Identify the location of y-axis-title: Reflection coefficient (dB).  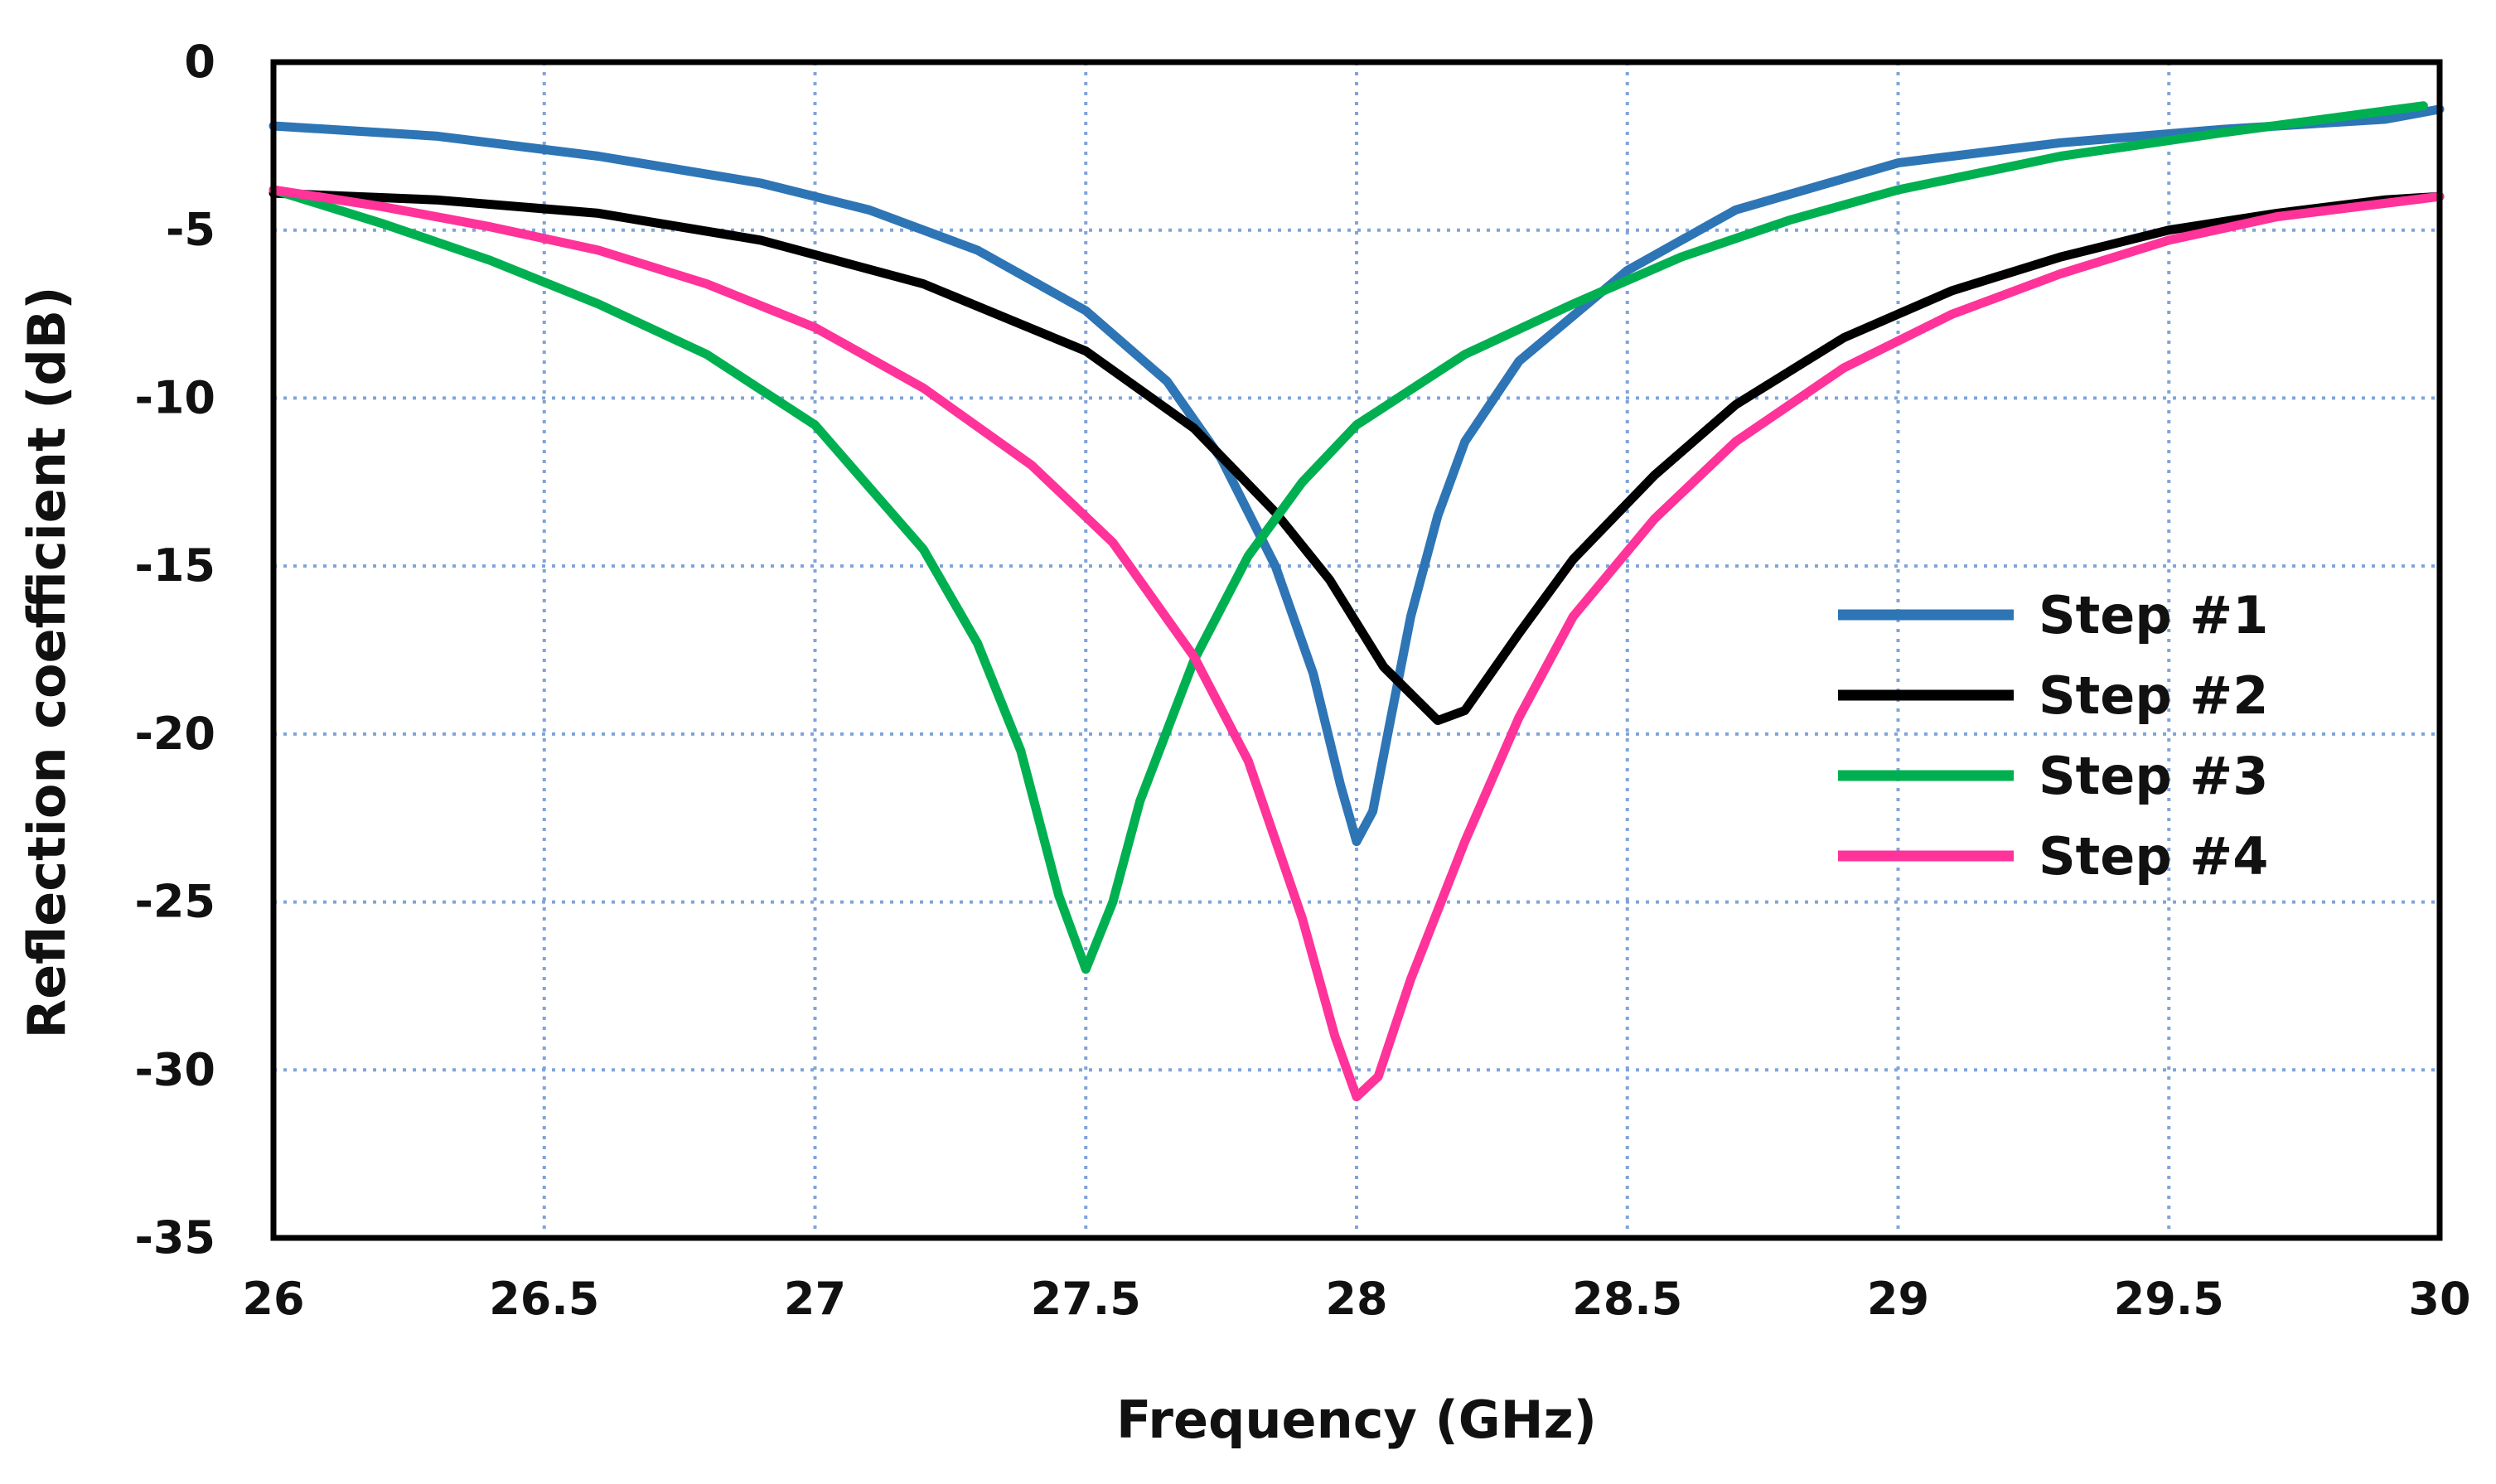
(47, 662).